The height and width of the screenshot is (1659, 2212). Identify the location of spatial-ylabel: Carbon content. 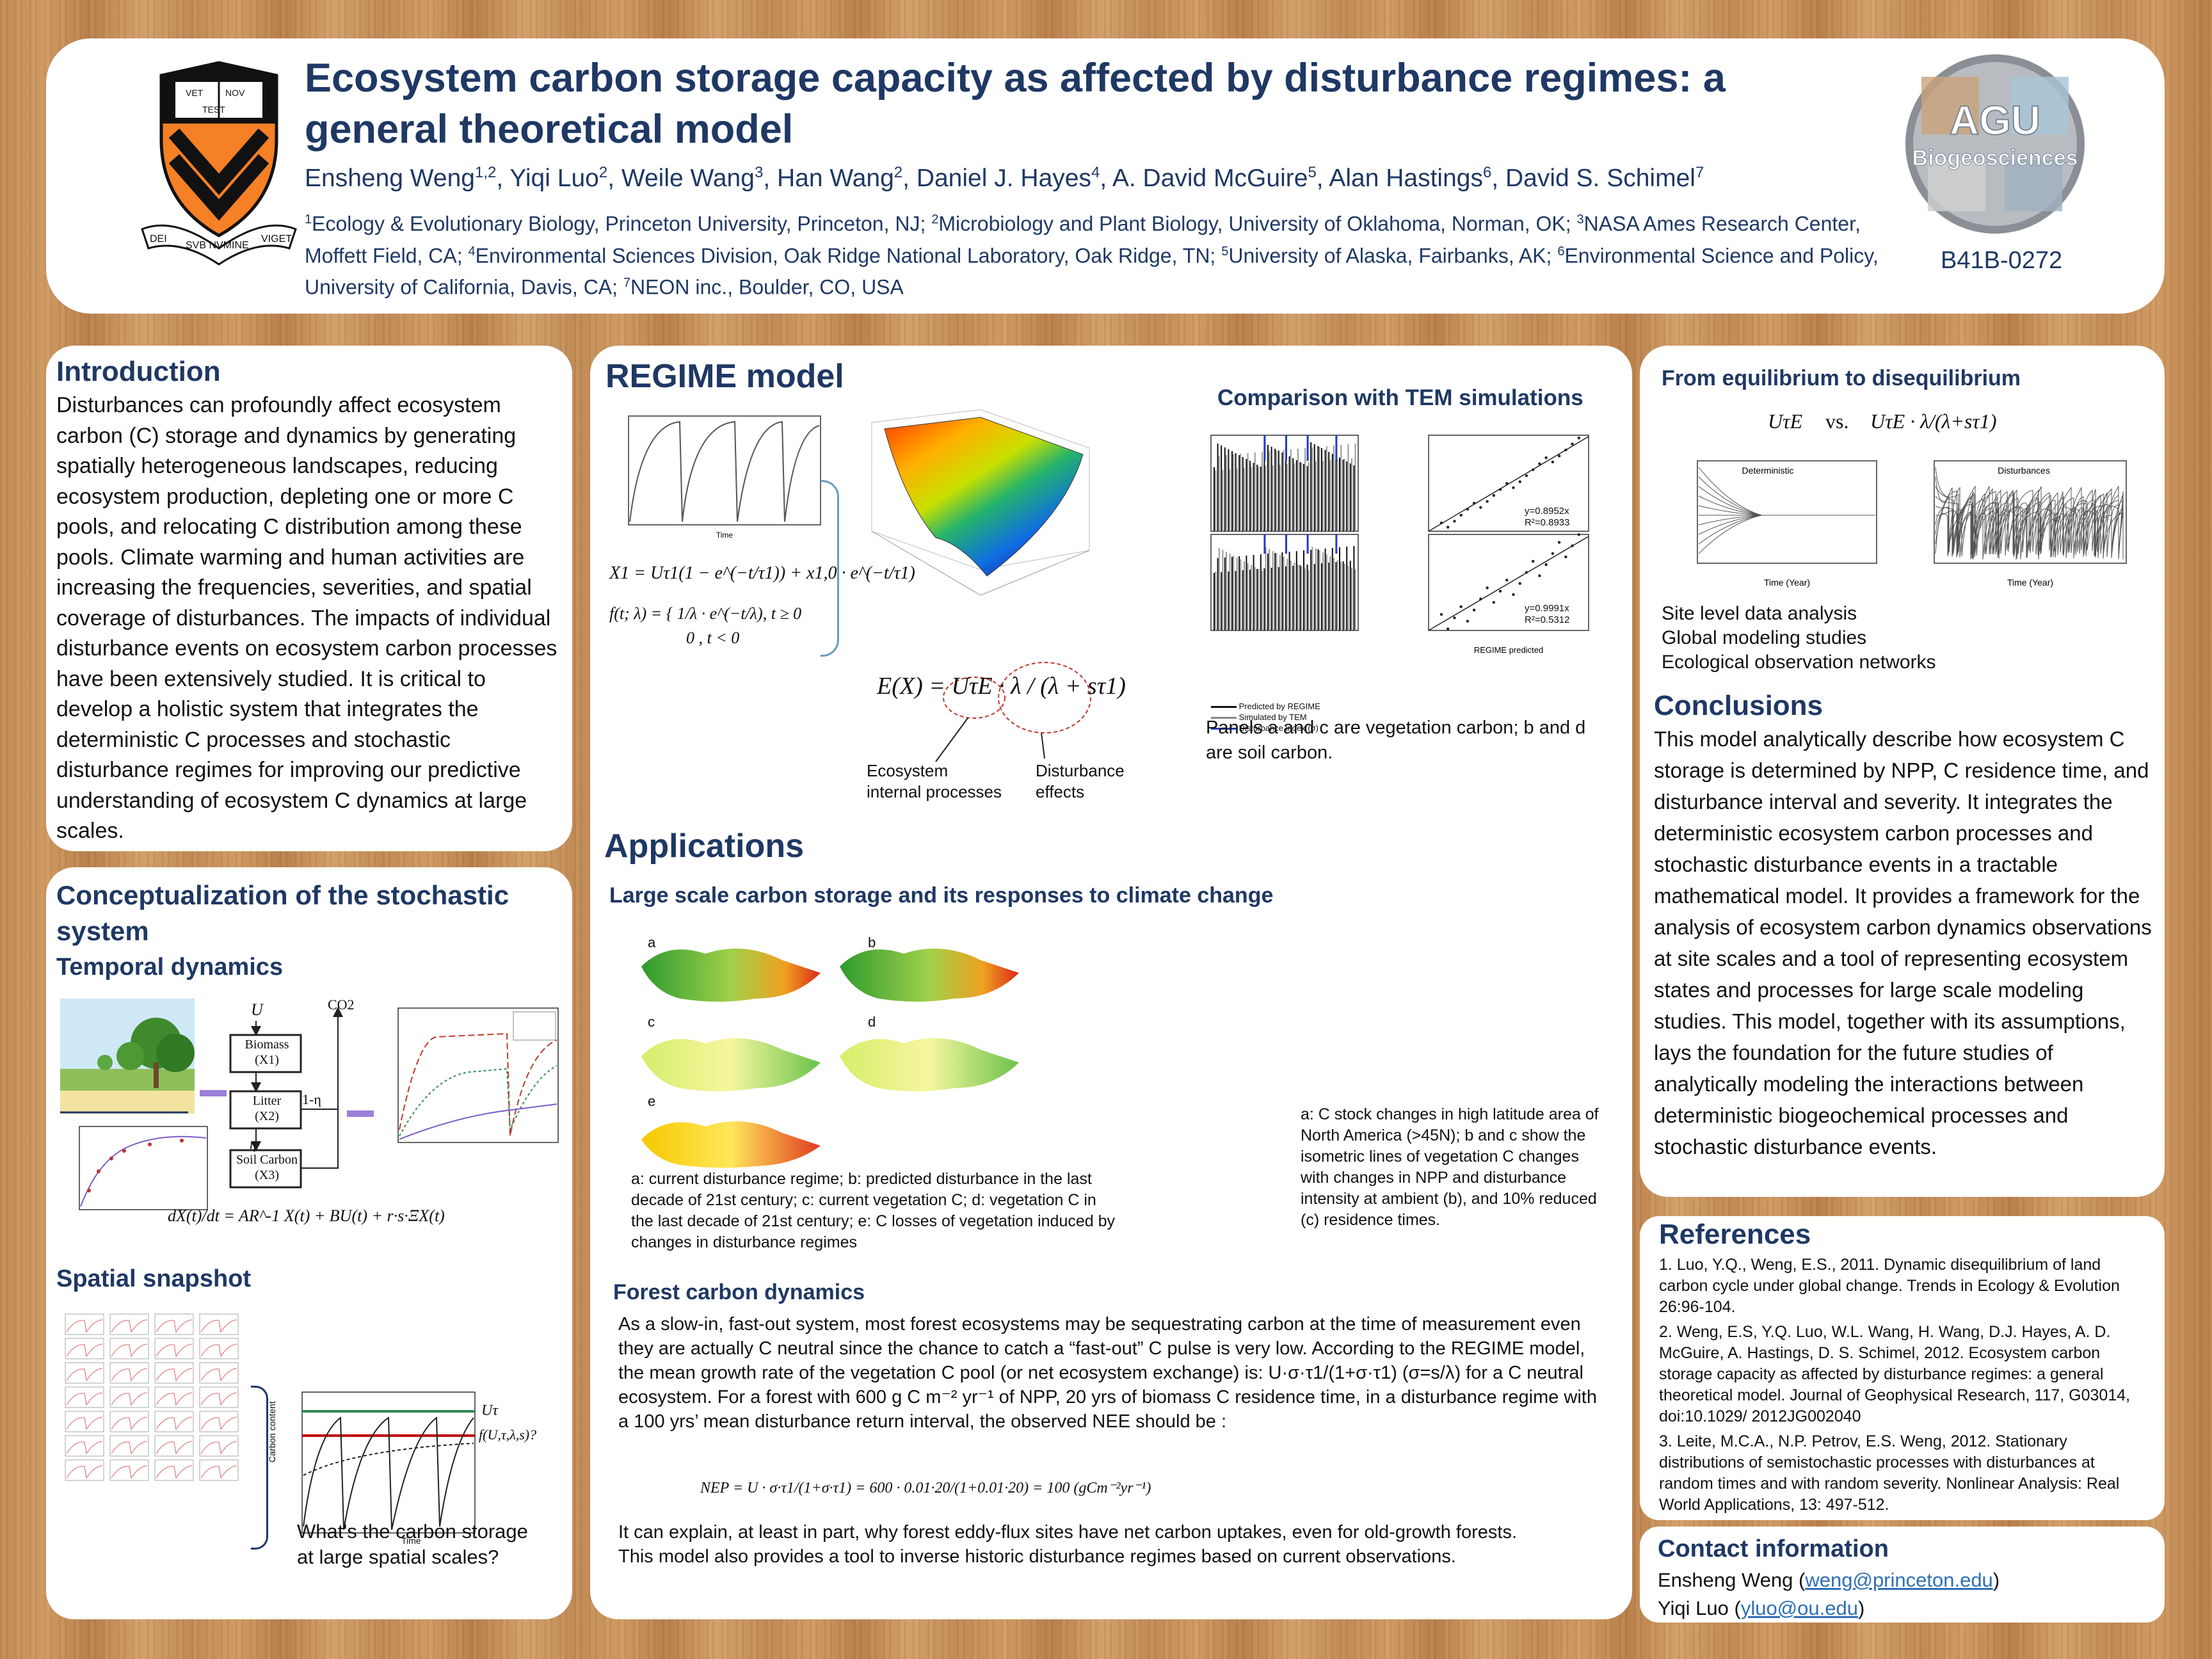
(272, 1432).